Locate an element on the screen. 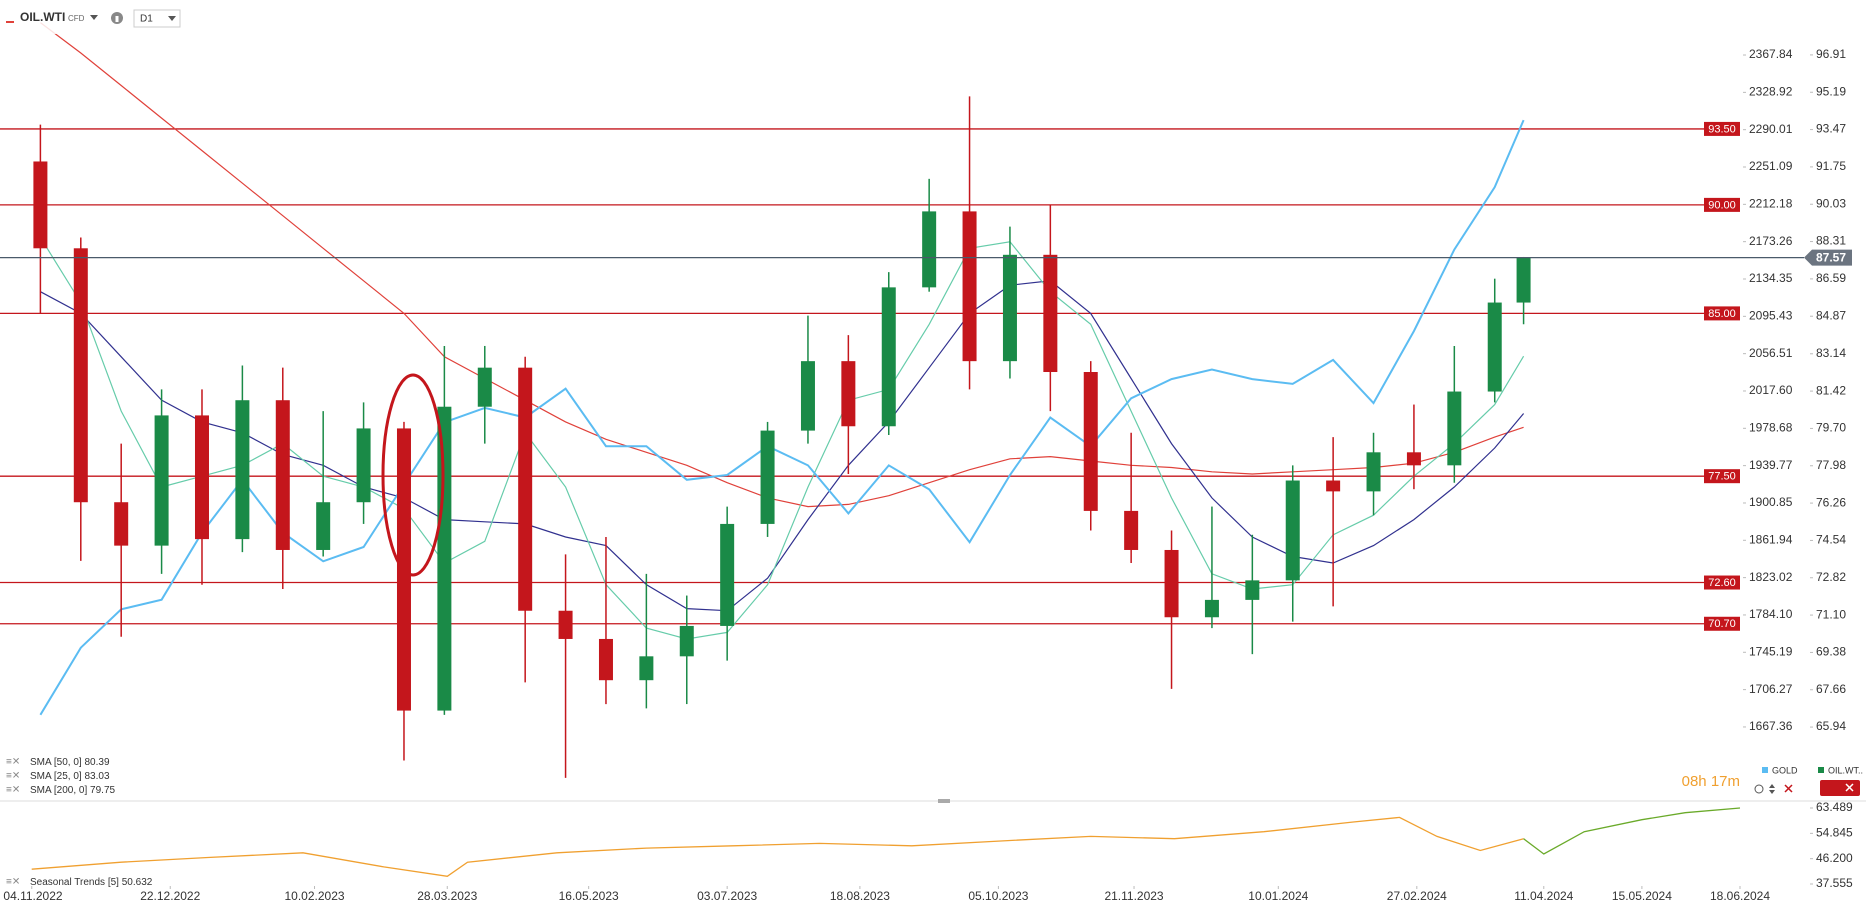  symbol: OIL.WTI is located at coordinates (42, 17).